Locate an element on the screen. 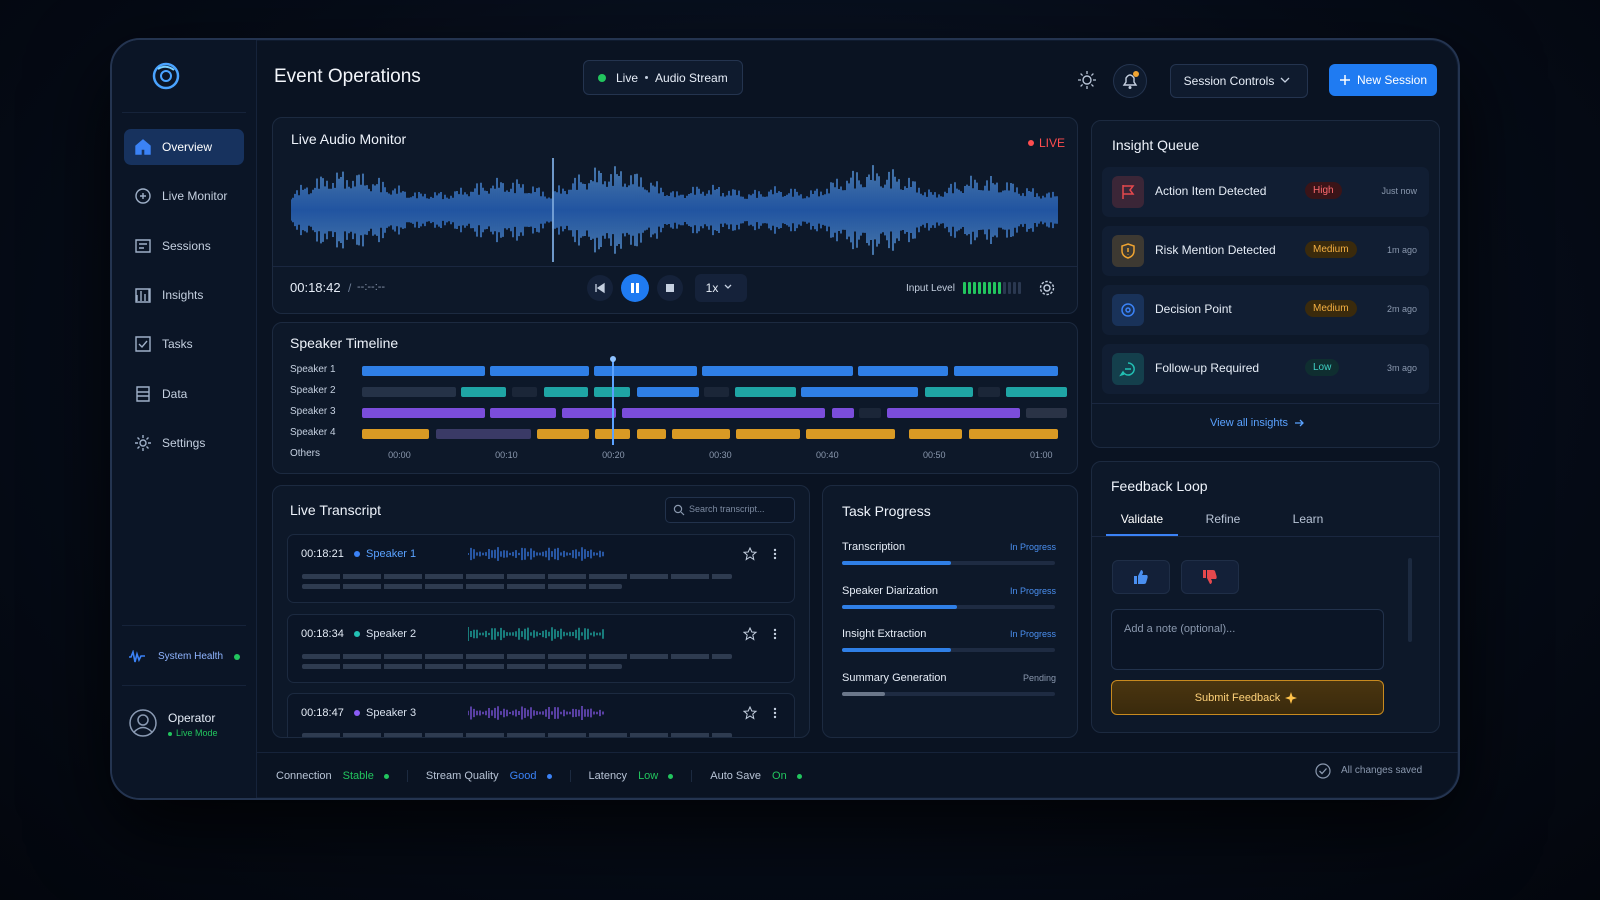 The width and height of the screenshot is (1600, 900). status-value: On is located at coordinates (779, 776).